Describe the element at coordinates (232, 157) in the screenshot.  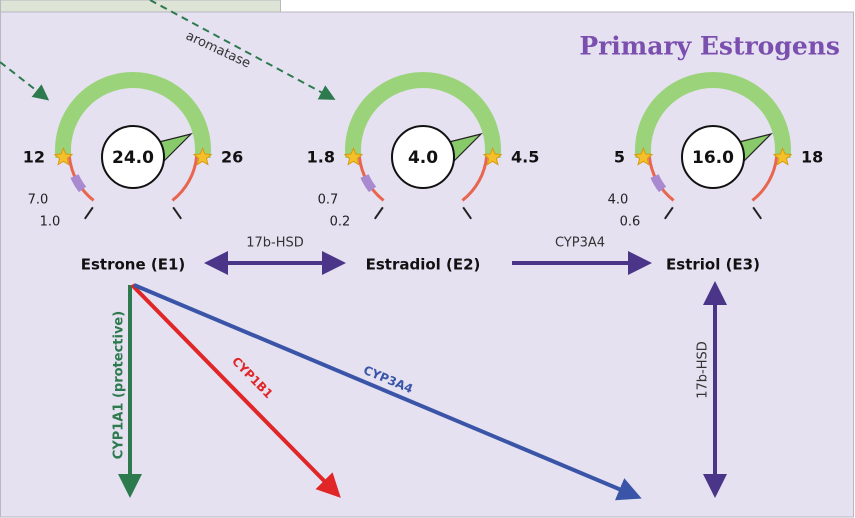
I see `high-label: 26` at that location.